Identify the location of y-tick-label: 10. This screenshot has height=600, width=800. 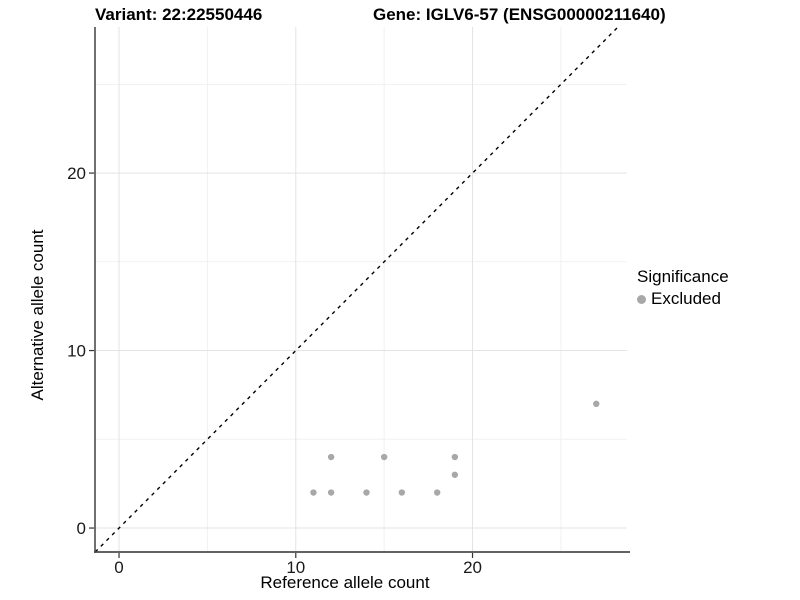
(76, 351).